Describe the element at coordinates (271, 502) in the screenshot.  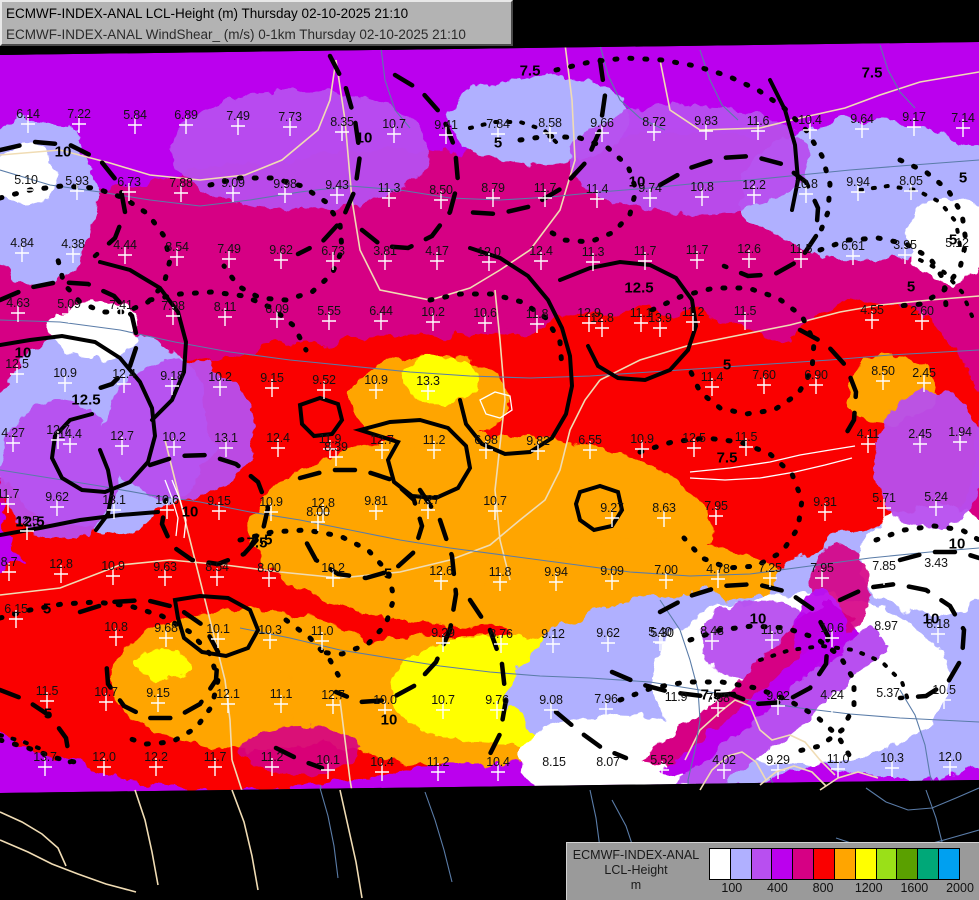
I see `station-value: 10.9` at that location.